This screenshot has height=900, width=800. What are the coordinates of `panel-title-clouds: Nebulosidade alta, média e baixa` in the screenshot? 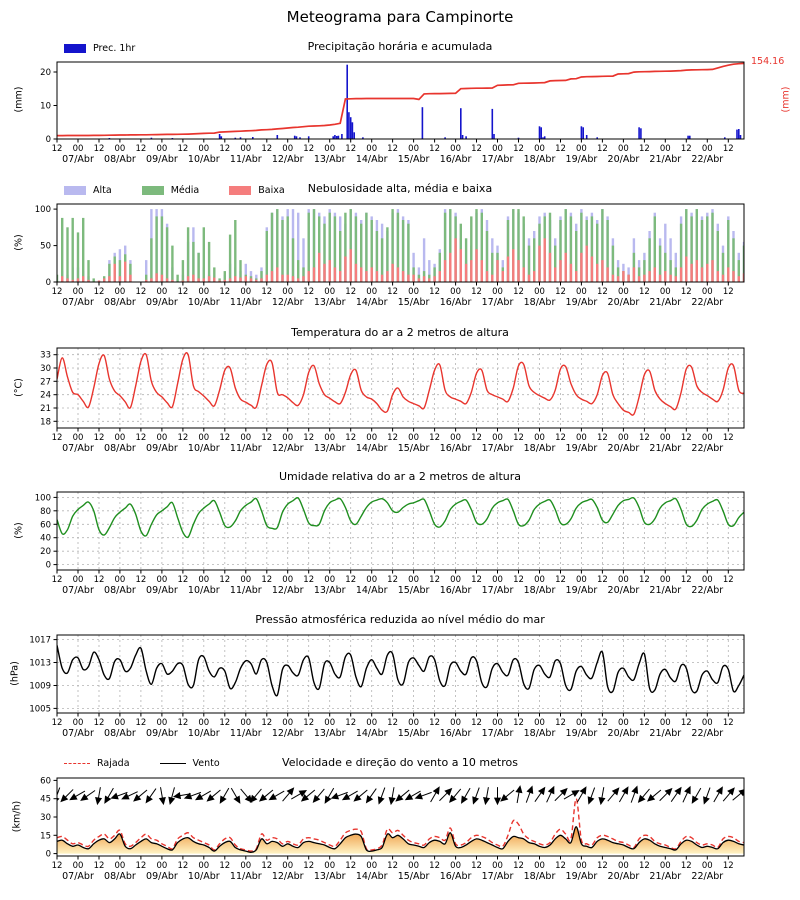 It's located at (400, 188).